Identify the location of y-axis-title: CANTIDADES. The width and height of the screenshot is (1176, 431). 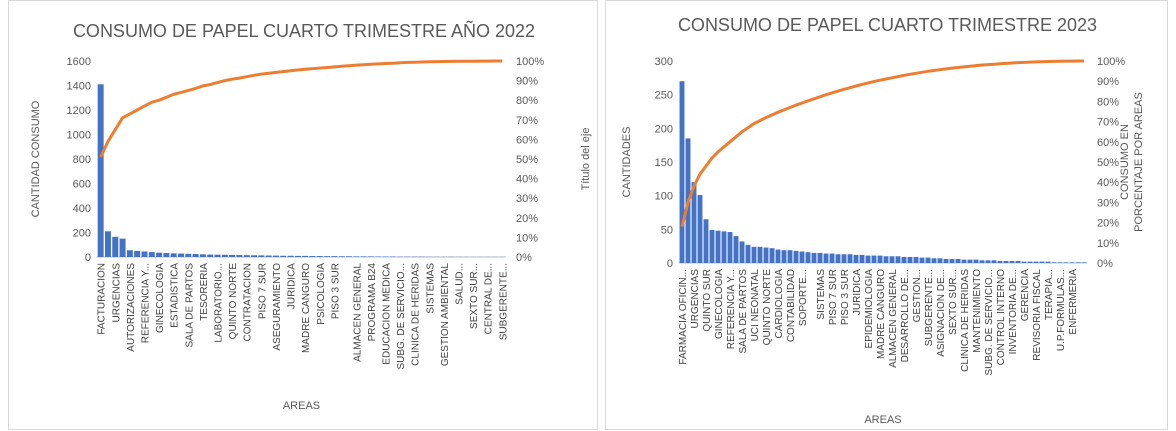
(627, 162).